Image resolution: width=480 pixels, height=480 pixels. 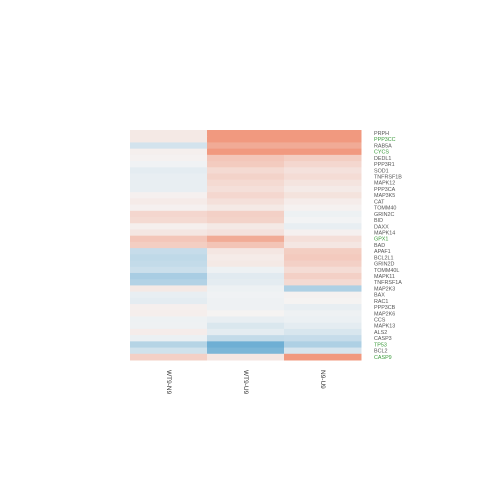 I want to click on row-label: GPX1, so click(x=381, y=240).